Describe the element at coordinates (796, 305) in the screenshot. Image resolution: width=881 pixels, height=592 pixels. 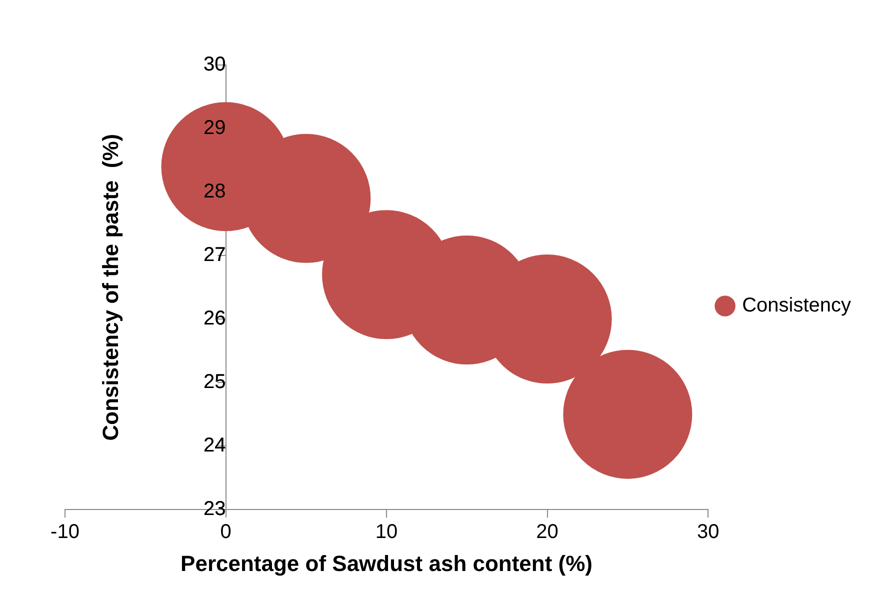
I see `legend-label: Consistency` at that location.